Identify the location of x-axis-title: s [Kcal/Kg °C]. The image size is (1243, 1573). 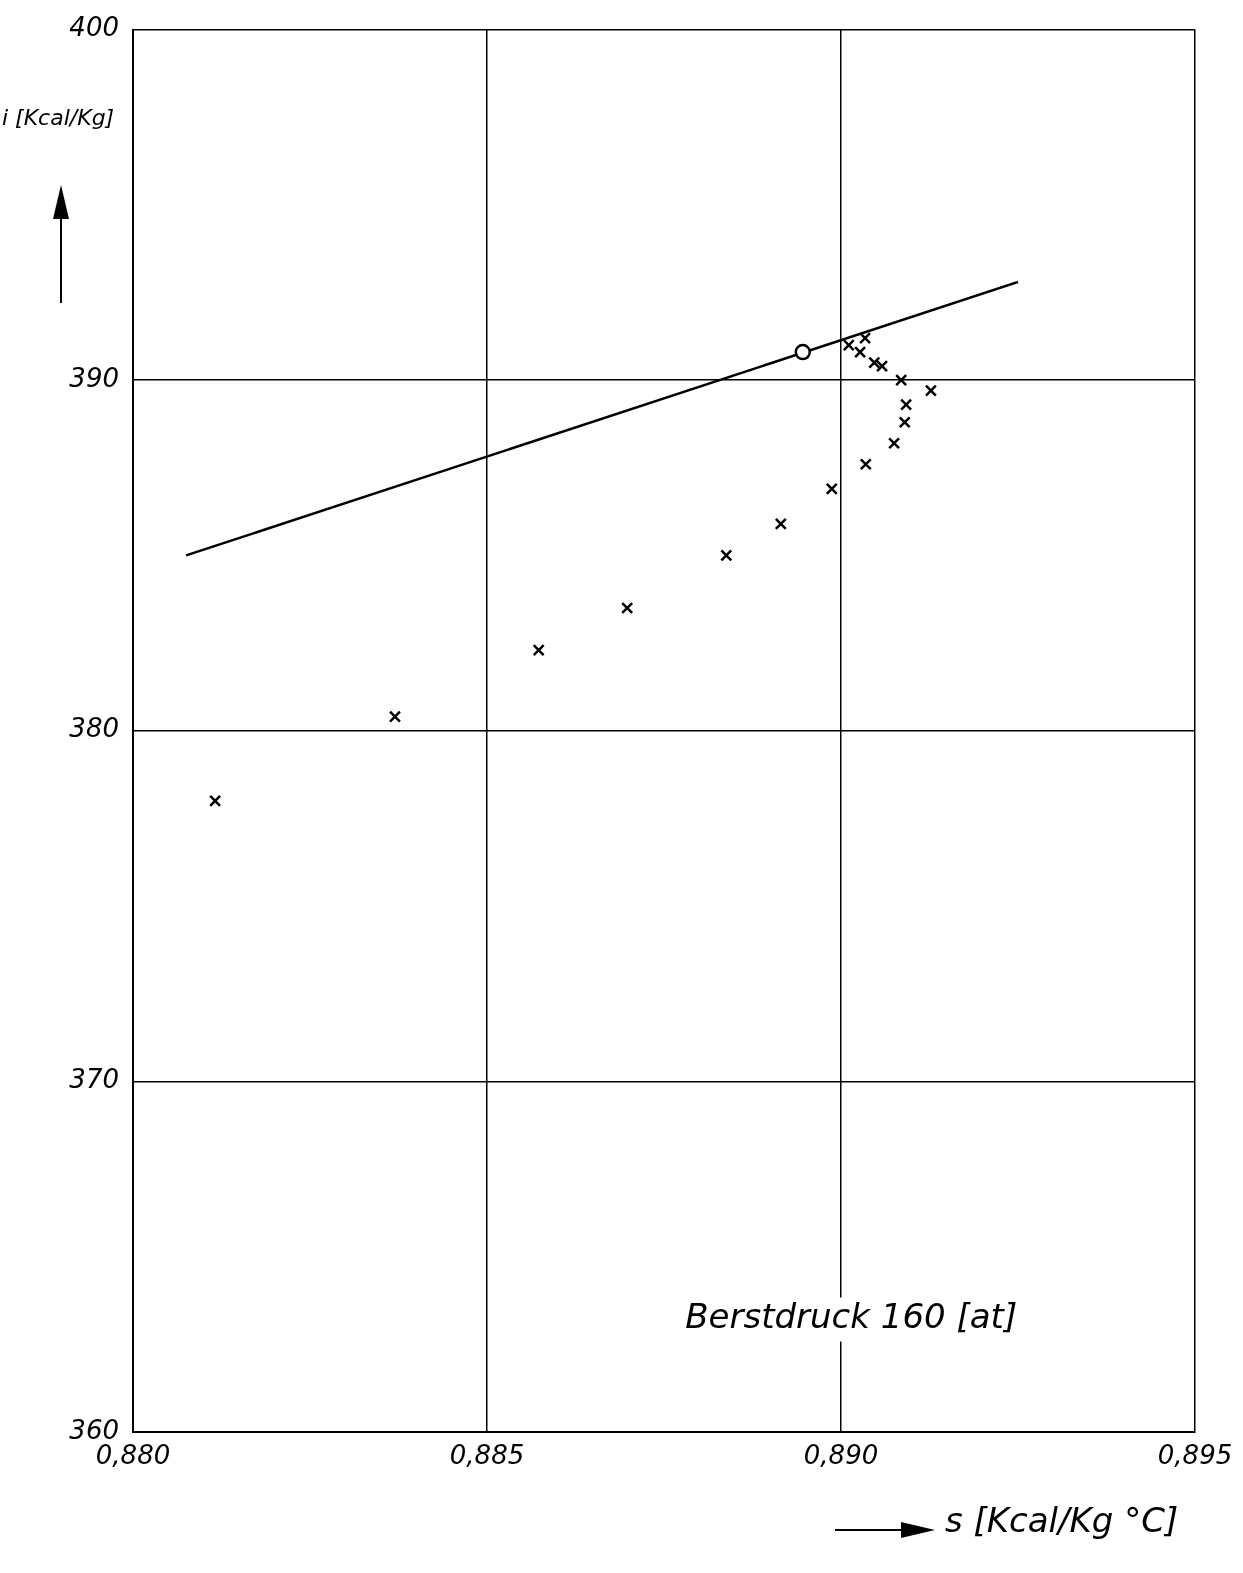
(1062, 1520).